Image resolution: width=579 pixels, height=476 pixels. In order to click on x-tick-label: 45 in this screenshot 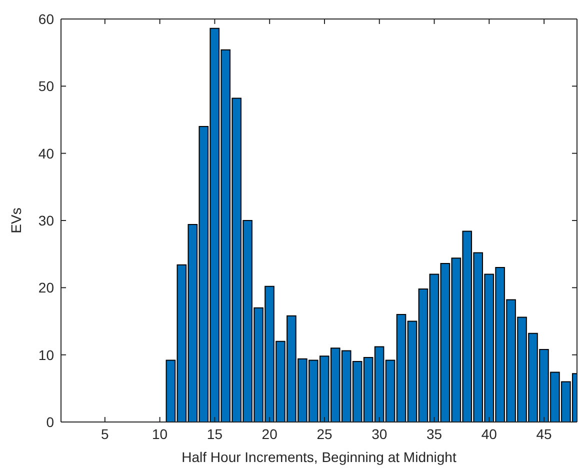, I will do `click(544, 434)`.